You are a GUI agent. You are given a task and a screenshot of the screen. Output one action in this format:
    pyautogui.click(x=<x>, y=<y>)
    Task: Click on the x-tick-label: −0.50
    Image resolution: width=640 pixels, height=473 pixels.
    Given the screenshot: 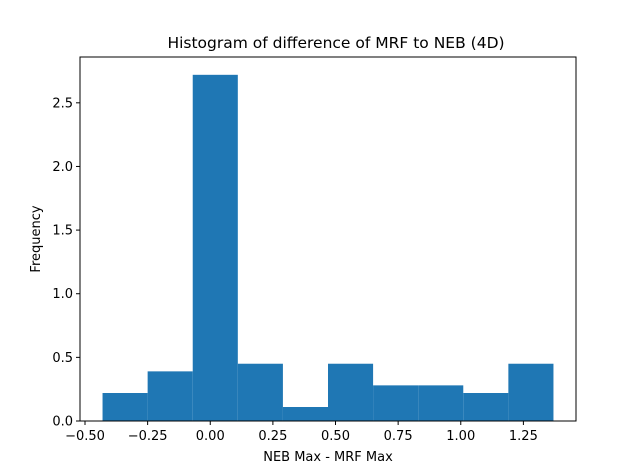 What is the action you would take?
    pyautogui.click(x=85, y=436)
    